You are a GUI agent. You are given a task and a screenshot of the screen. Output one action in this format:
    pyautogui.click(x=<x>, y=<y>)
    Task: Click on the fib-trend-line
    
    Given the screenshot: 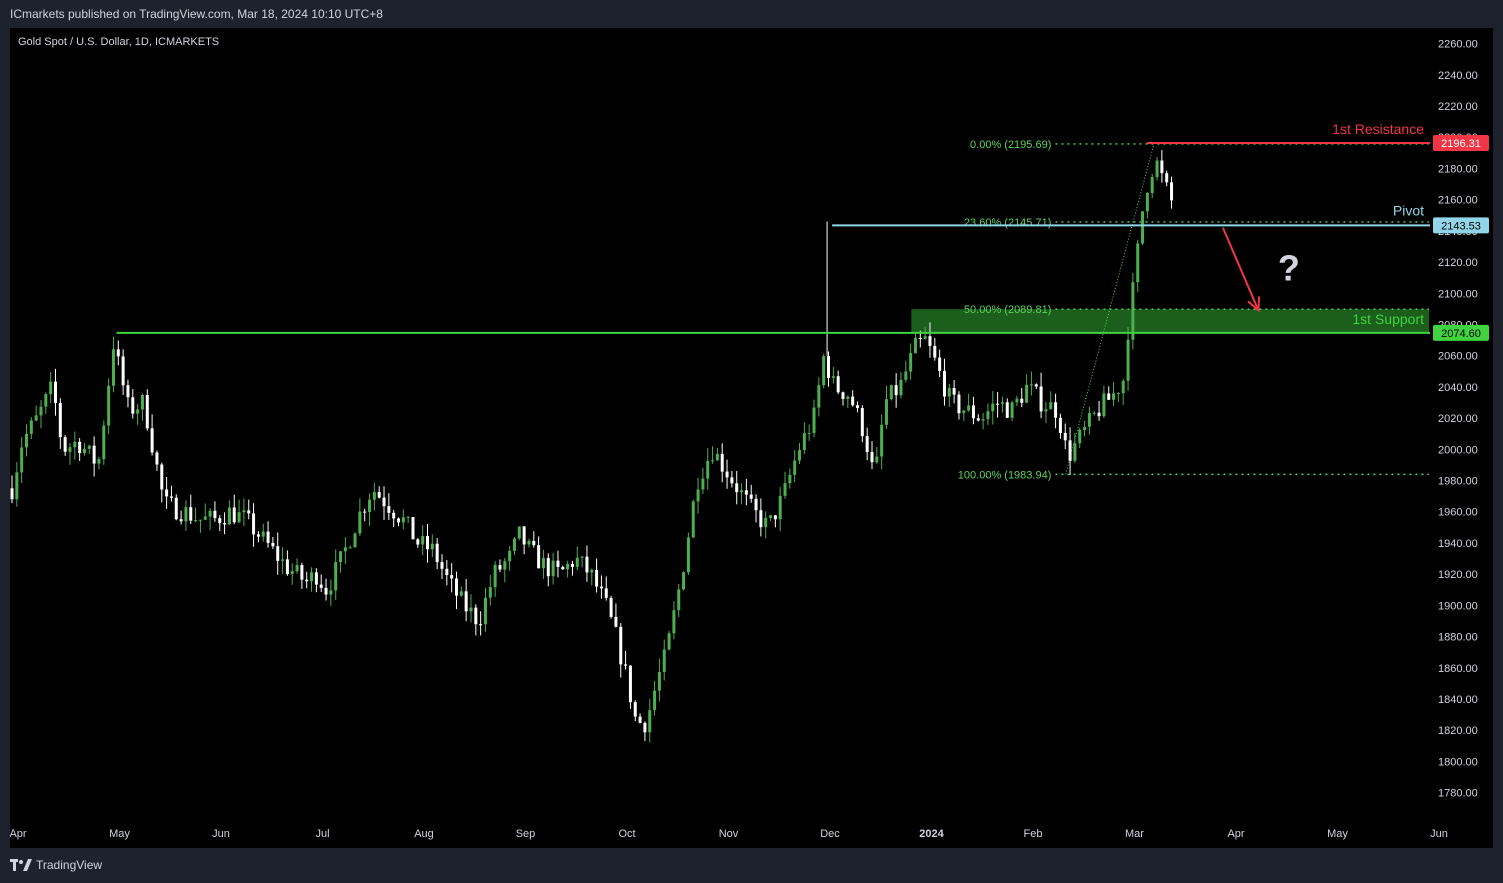 What is the action you would take?
    pyautogui.click(x=1110, y=309)
    